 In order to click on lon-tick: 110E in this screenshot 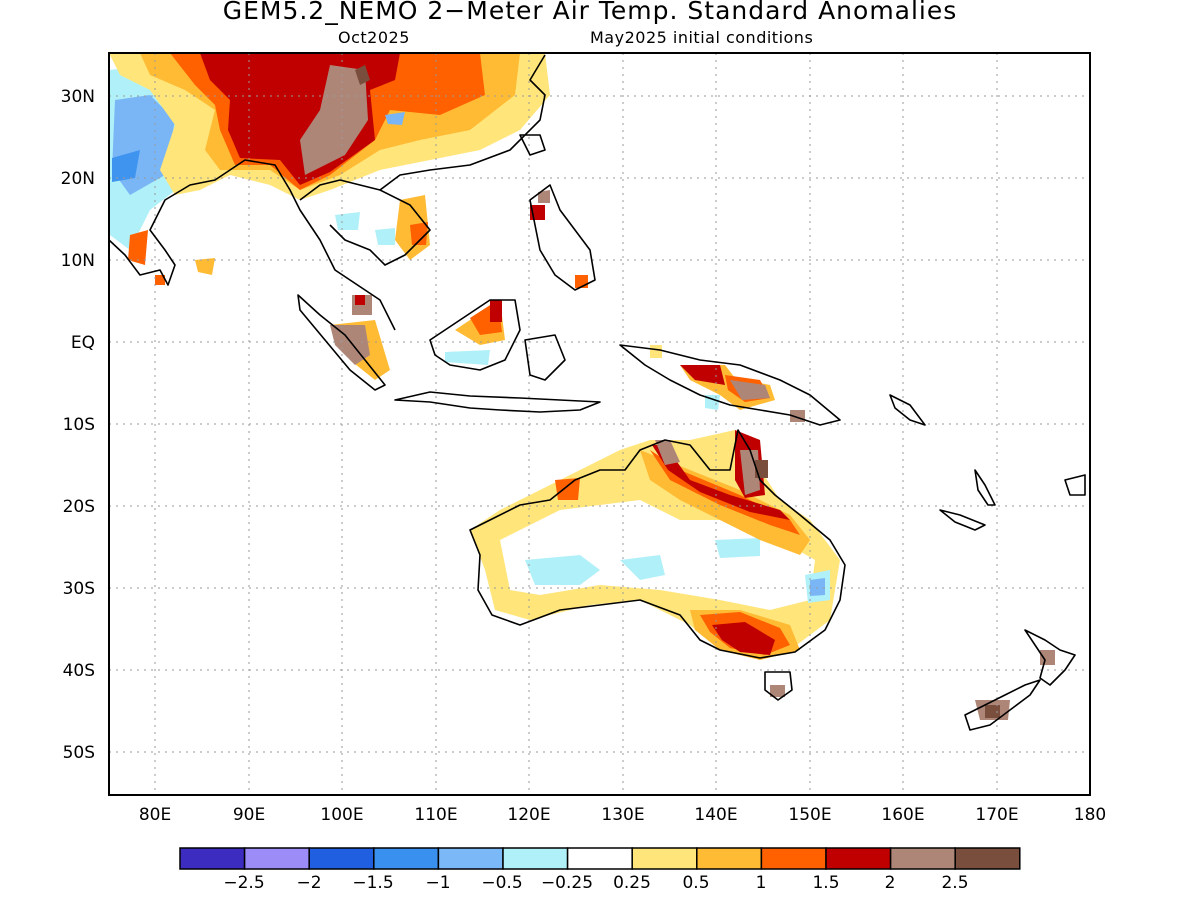, I will do `click(435, 815)`.